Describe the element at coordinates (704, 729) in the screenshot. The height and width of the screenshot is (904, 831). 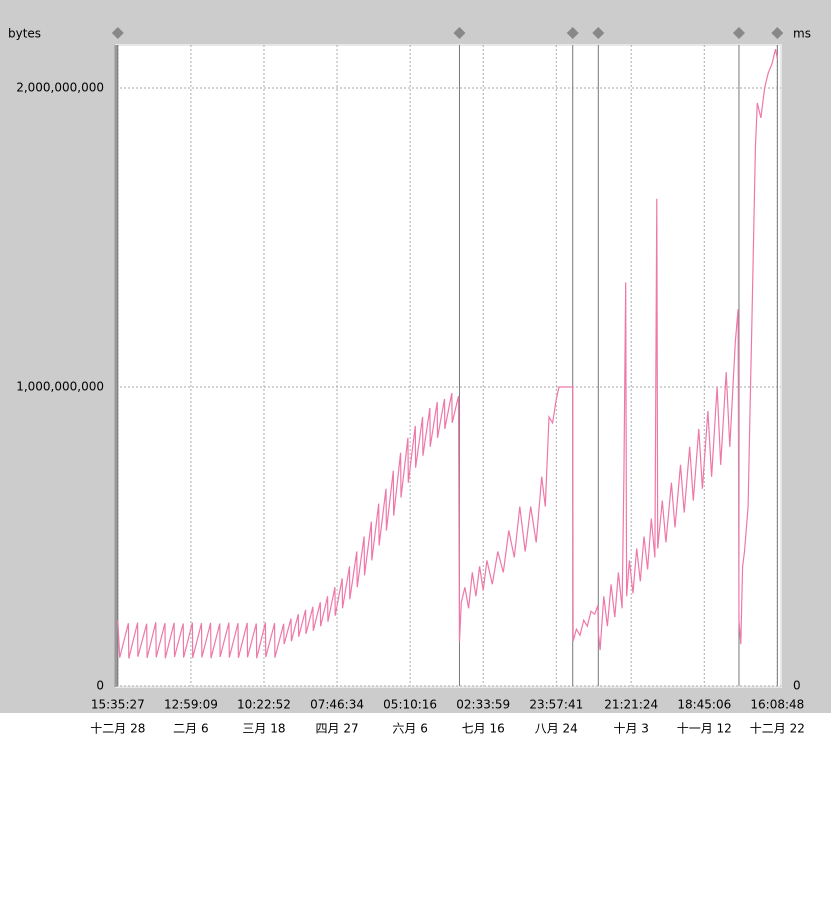
I see `x-tick-date: 十一月 12` at that location.